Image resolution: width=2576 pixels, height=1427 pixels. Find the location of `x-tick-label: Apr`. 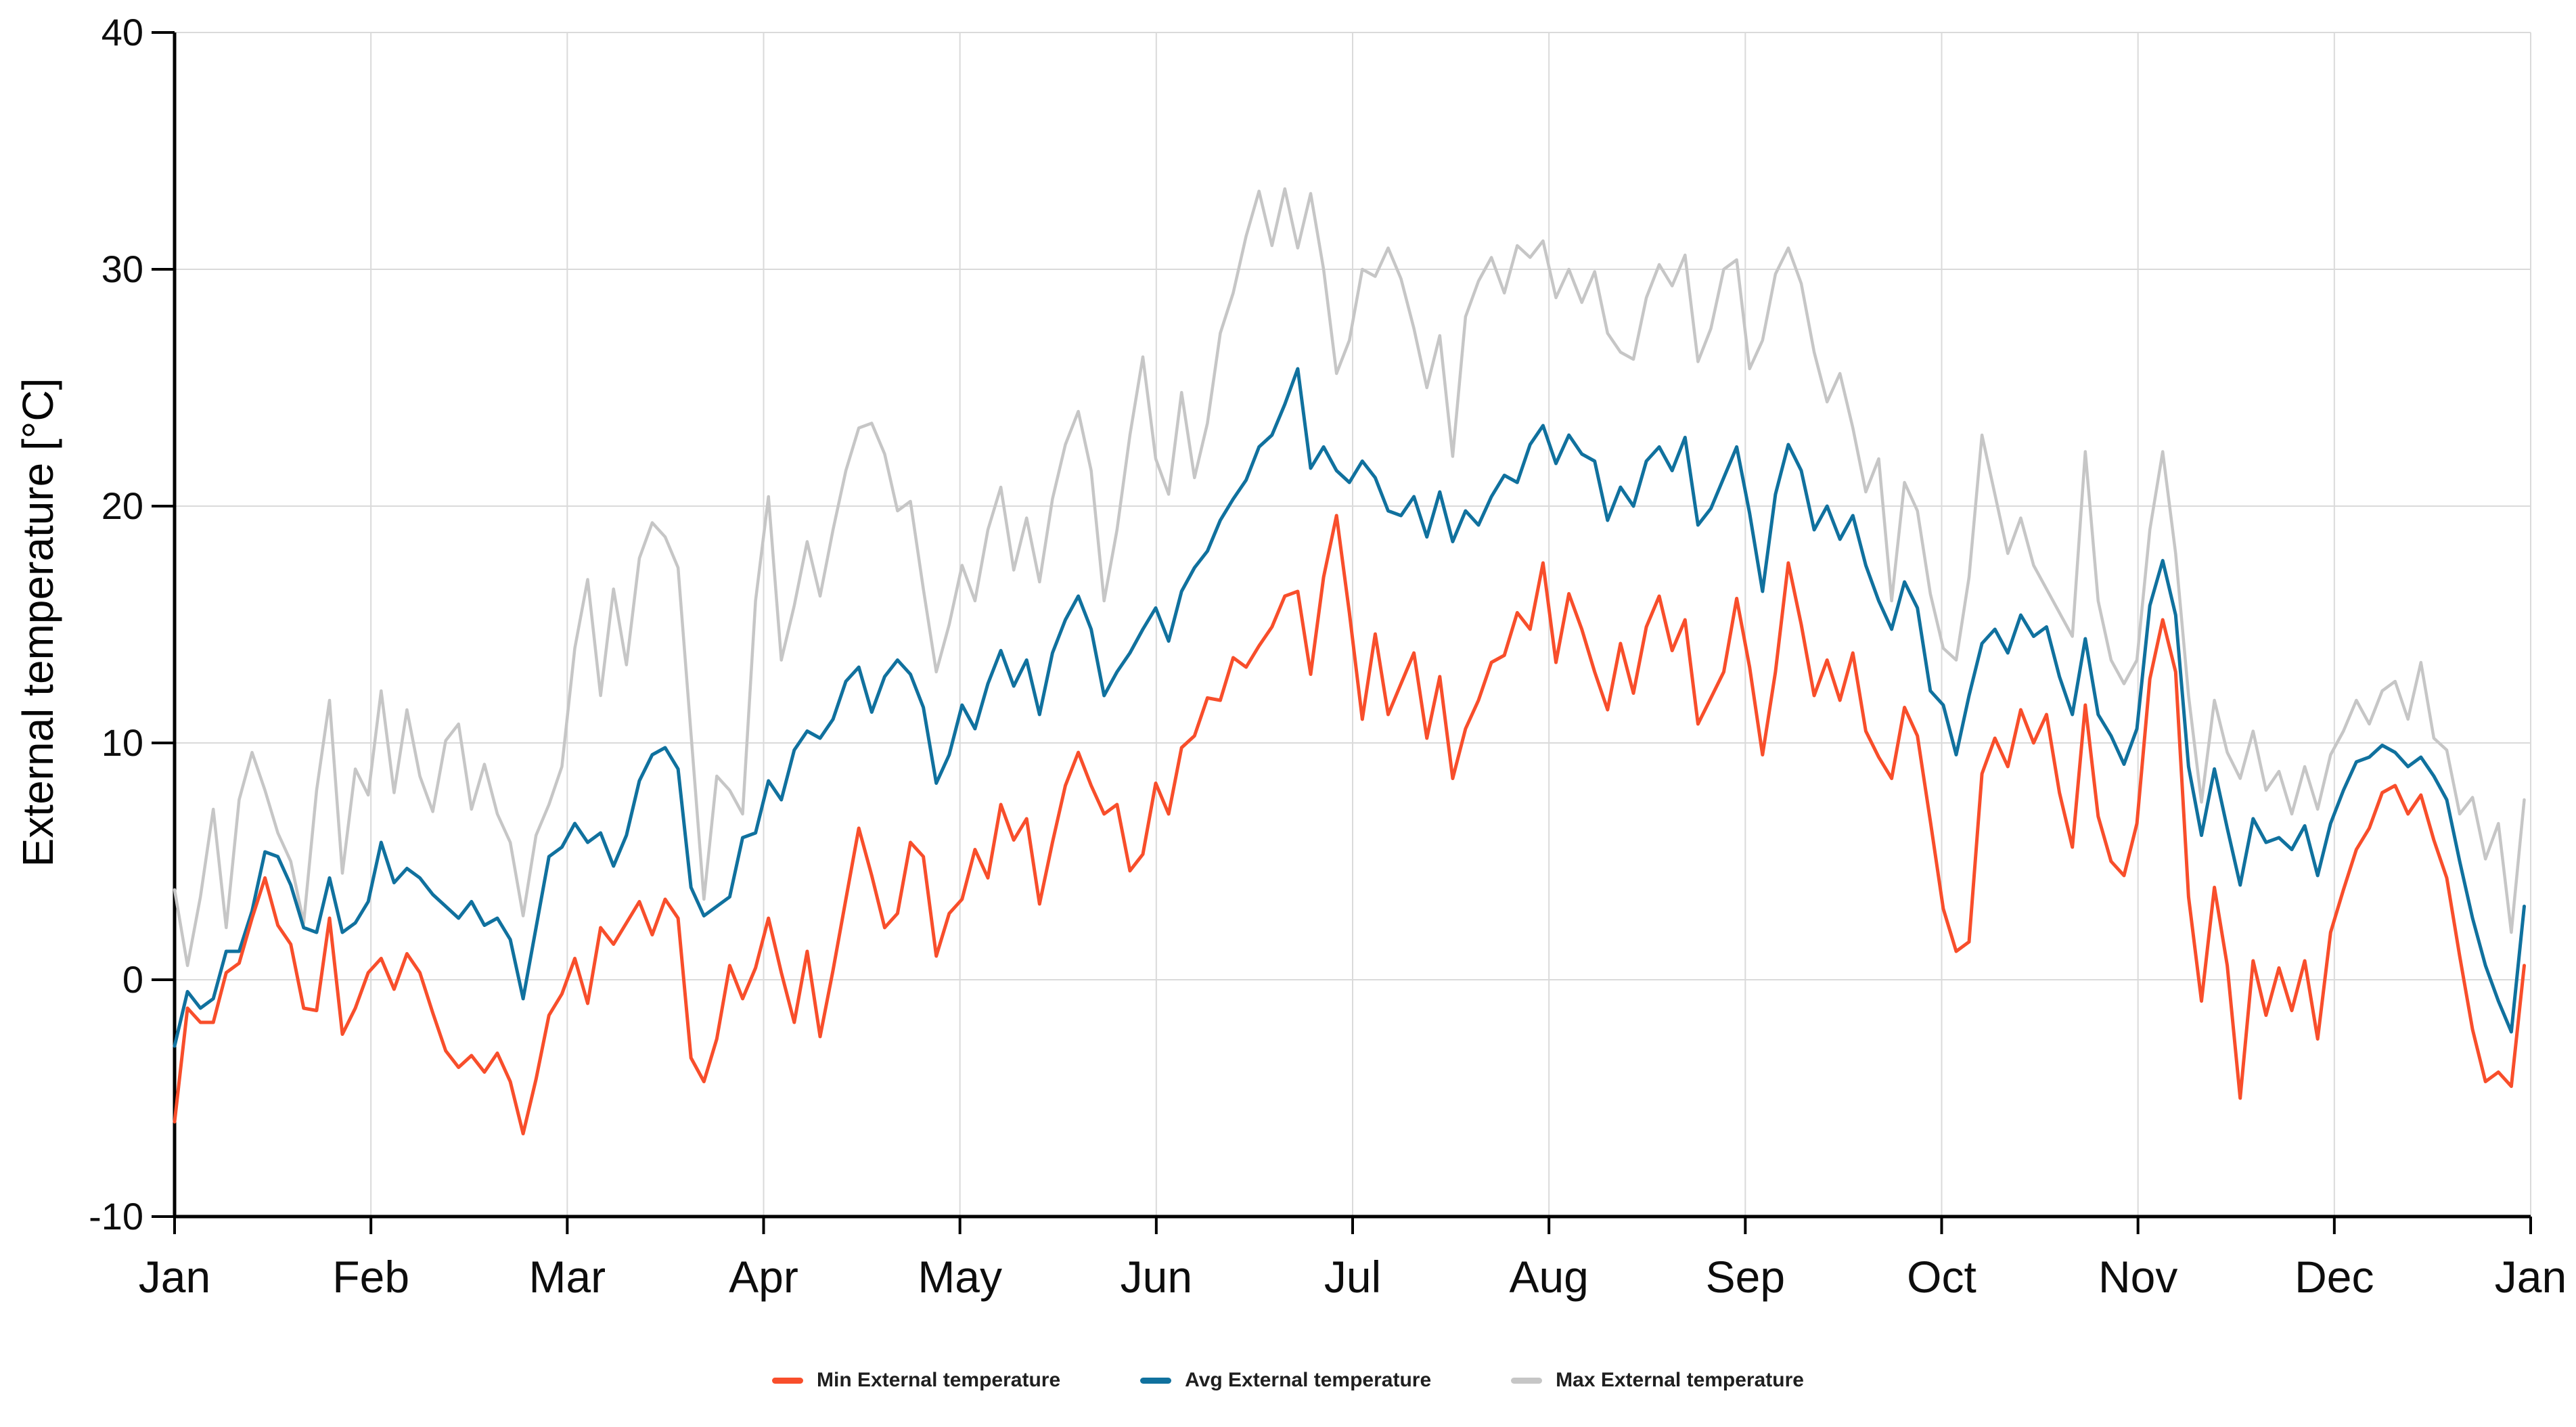

x-tick-label: Apr is located at coordinates (763, 1277).